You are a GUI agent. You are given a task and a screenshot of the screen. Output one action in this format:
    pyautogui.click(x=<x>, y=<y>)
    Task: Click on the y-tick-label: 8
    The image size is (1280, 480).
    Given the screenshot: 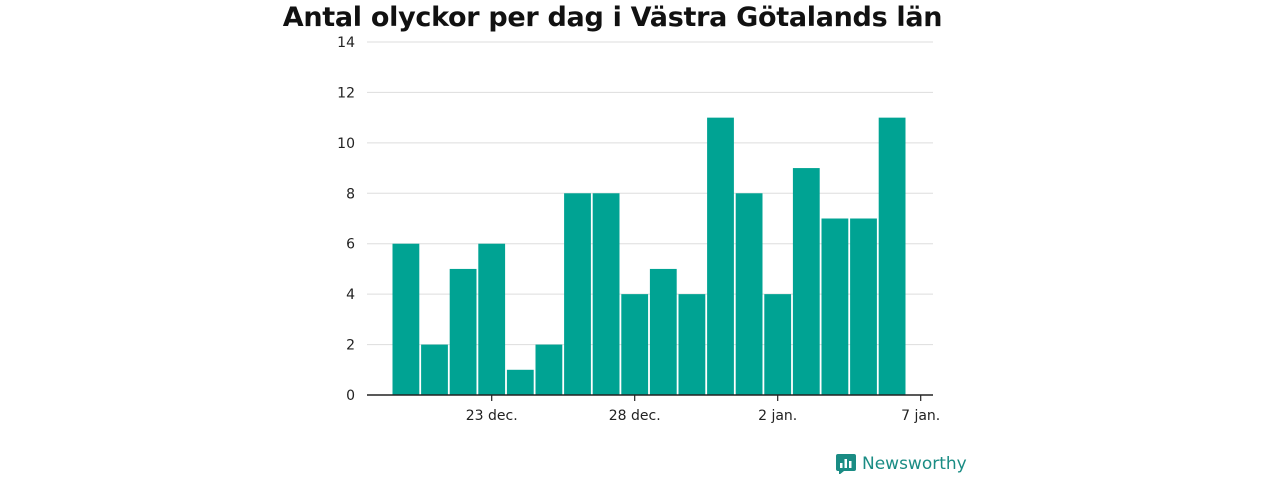 What is the action you would take?
    pyautogui.click(x=350, y=194)
    